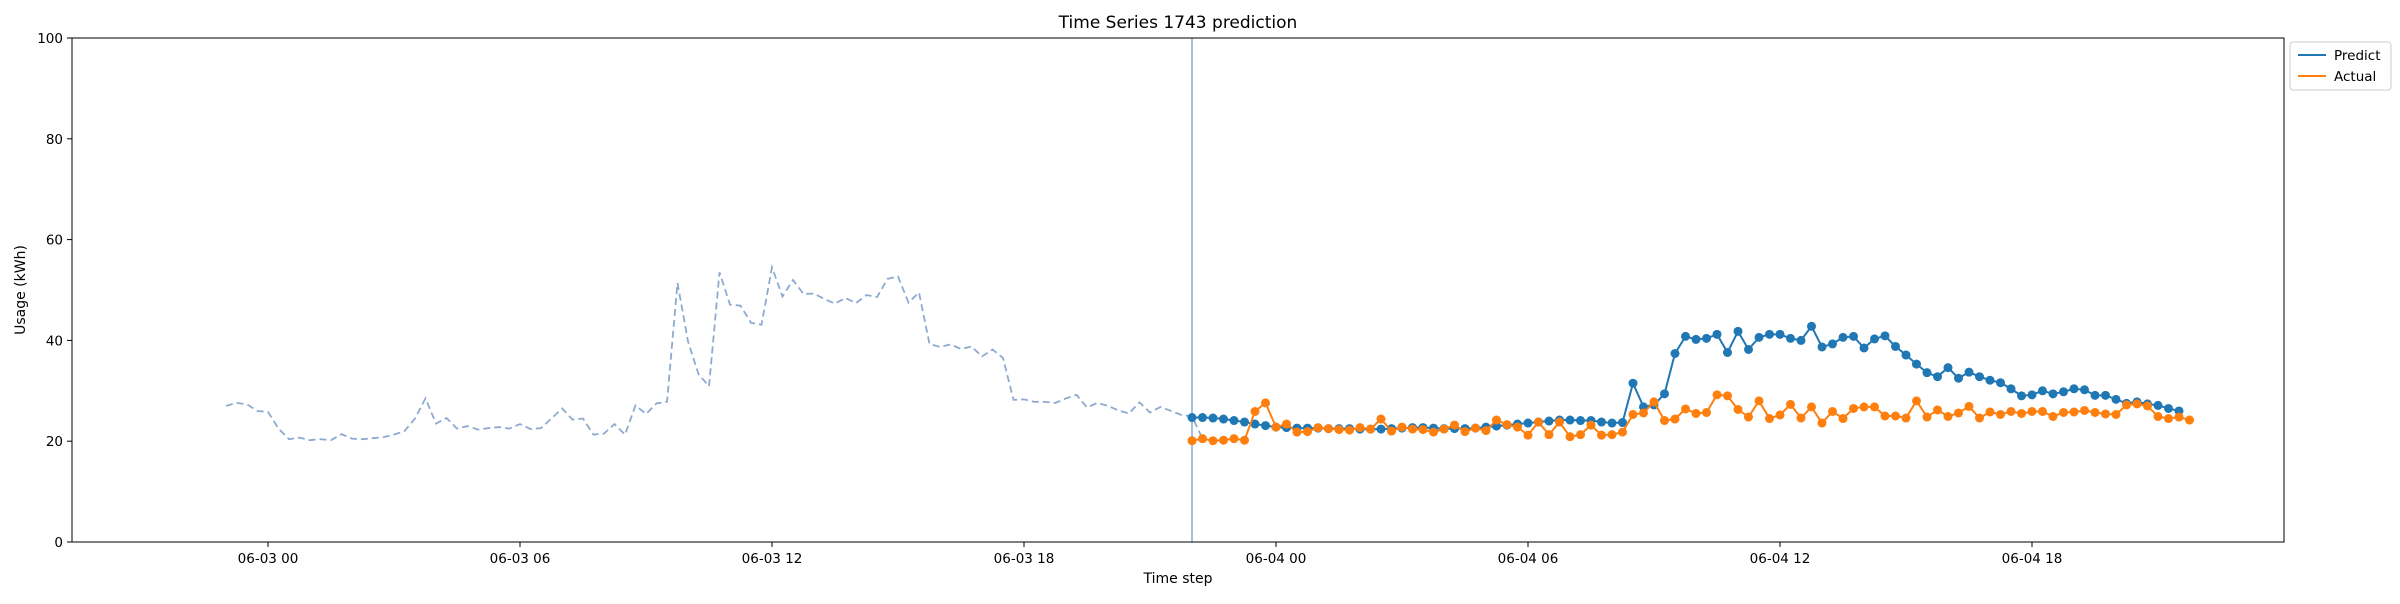  What do you see at coordinates (2357, 56) in the screenshot?
I see `legend-label-predict: Predict` at bounding box center [2357, 56].